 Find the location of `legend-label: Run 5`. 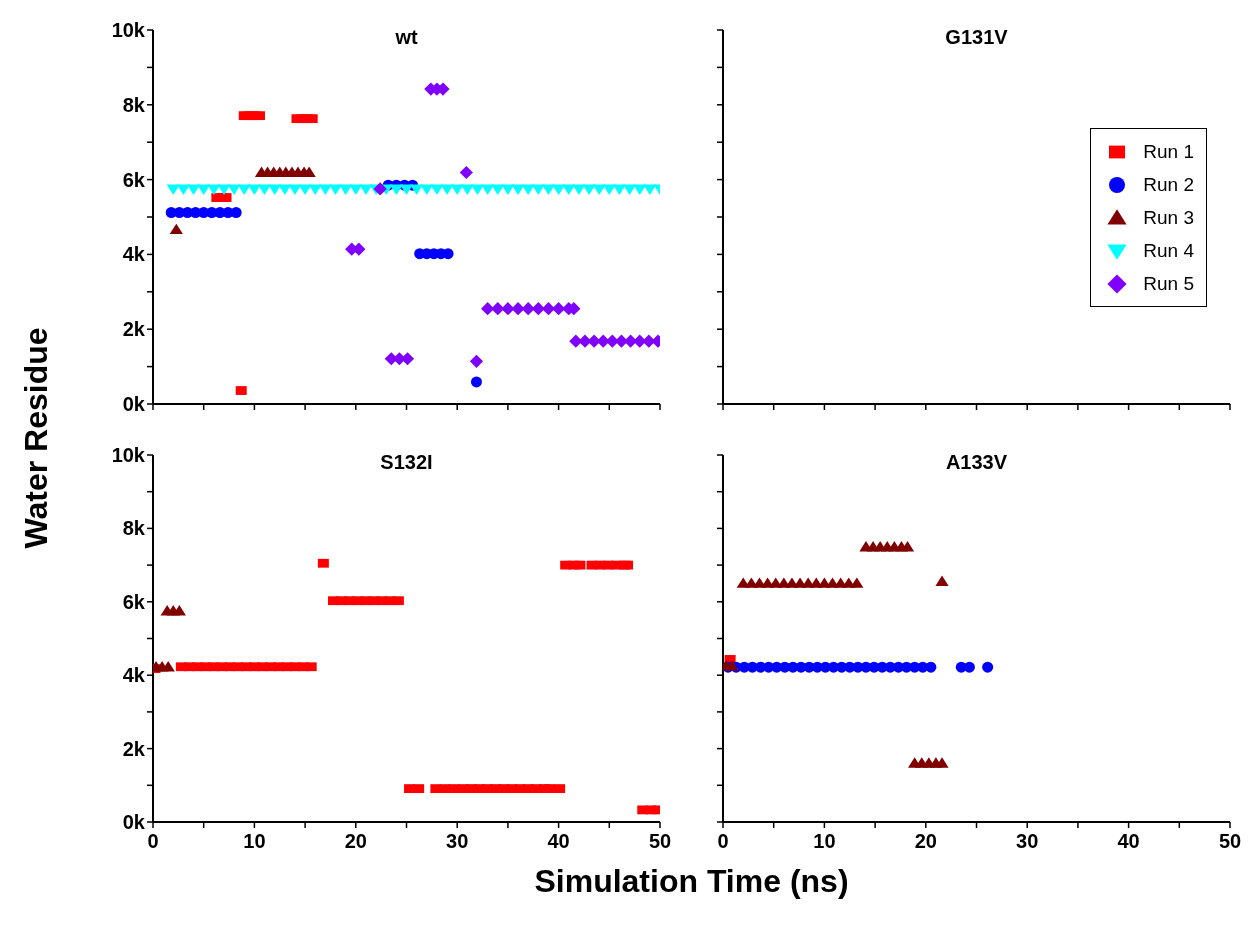

legend-label: Run 5 is located at coordinates (1168, 283).